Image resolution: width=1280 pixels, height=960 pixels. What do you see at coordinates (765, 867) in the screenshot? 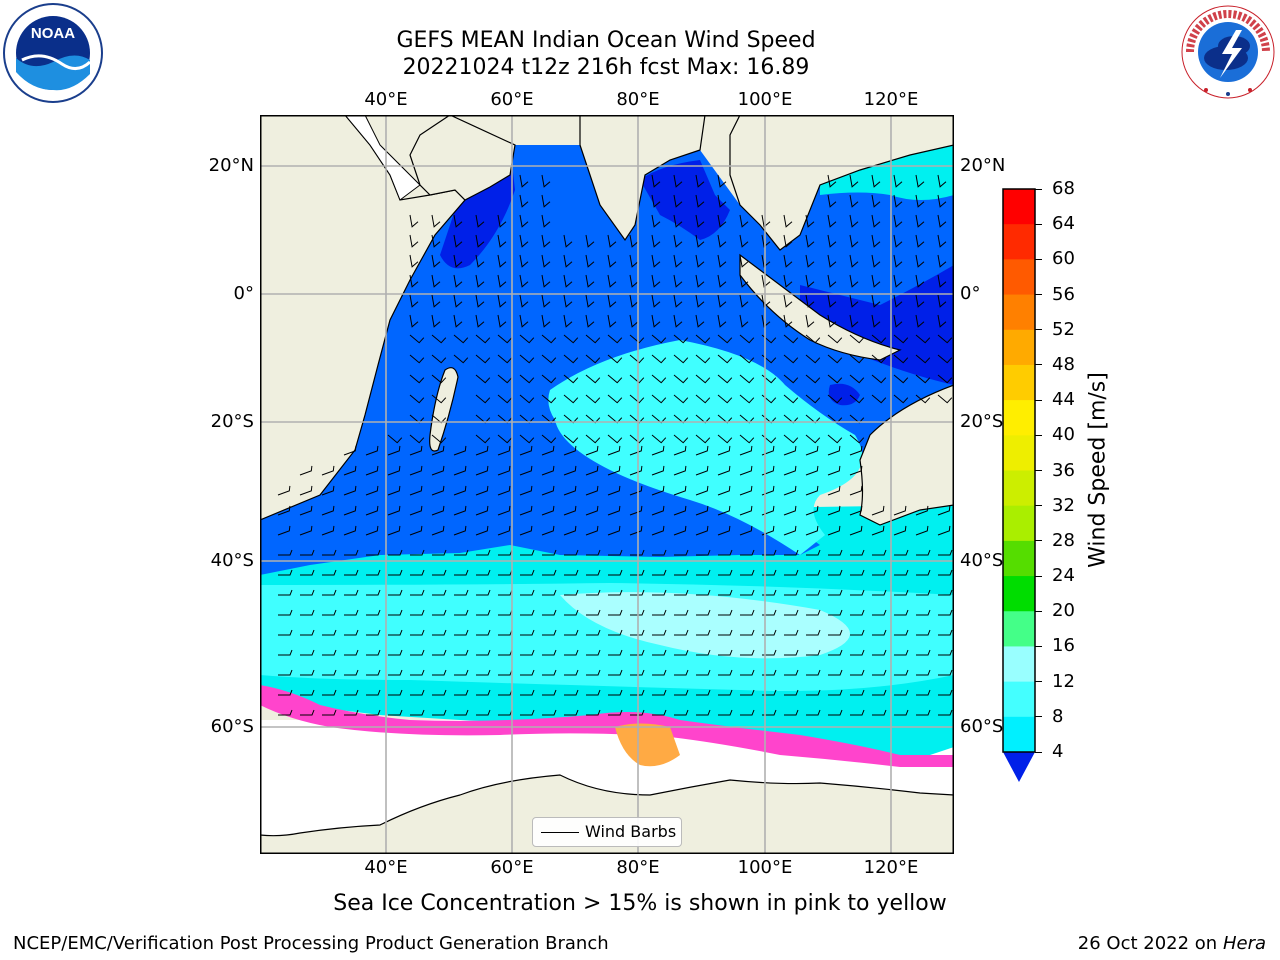
I see `lon-label-bottom-100e: 100°E` at bounding box center [765, 867].